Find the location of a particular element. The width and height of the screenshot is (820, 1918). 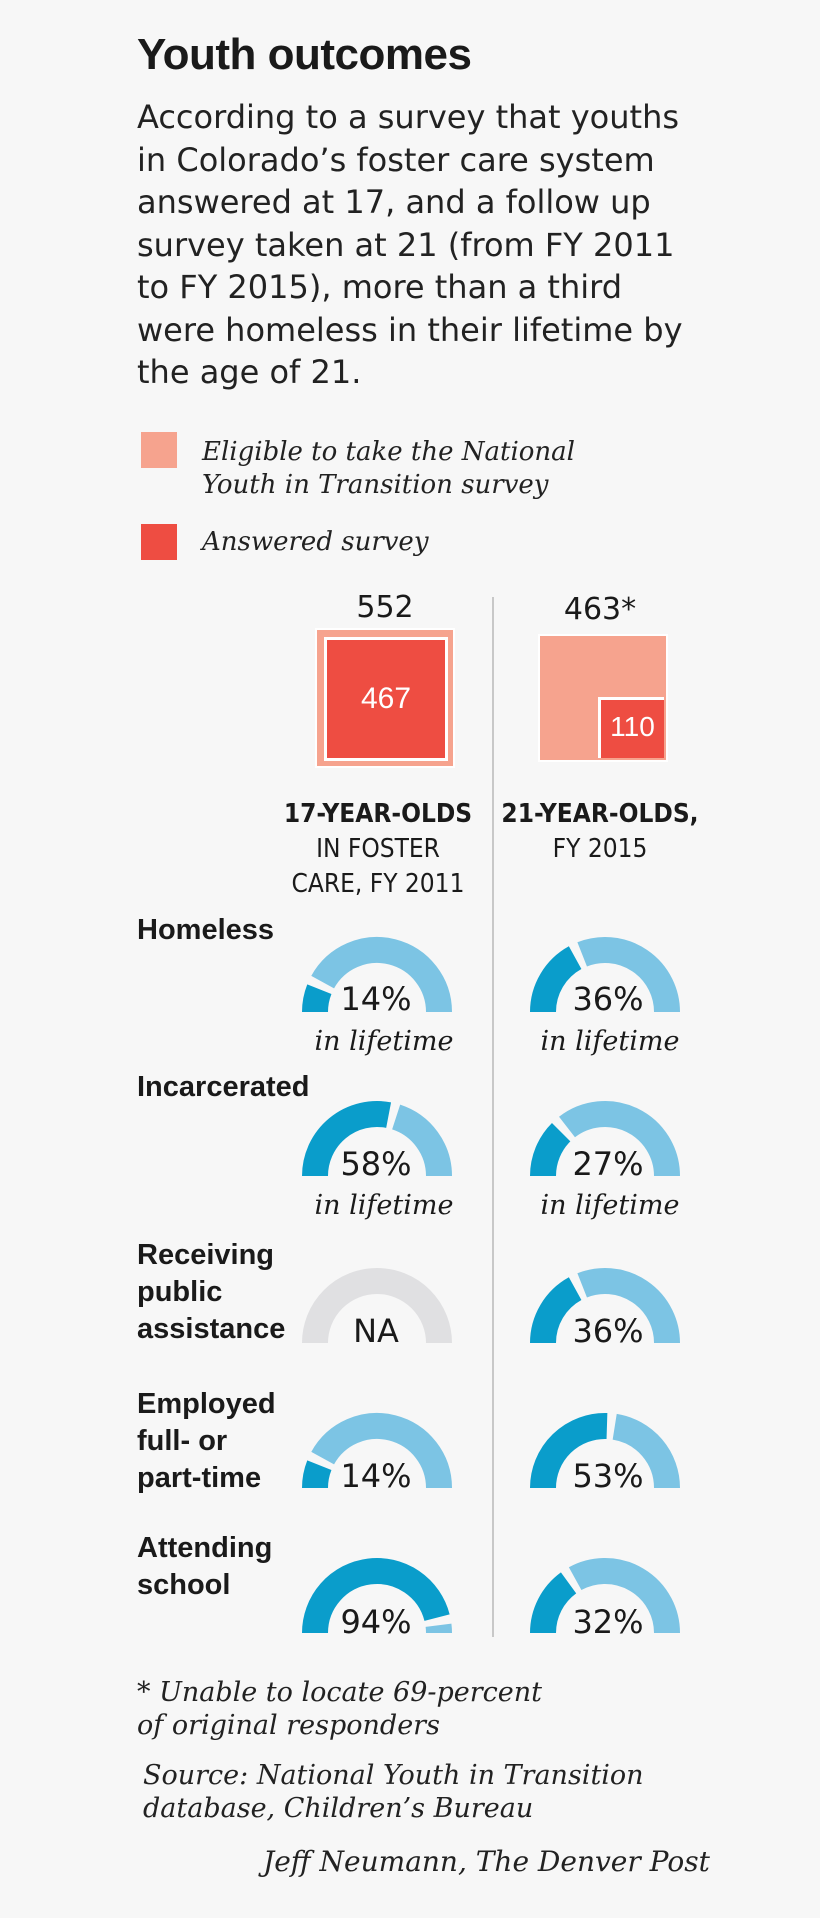

legend-answered-label: Answered survey is located at coordinates (315, 542).